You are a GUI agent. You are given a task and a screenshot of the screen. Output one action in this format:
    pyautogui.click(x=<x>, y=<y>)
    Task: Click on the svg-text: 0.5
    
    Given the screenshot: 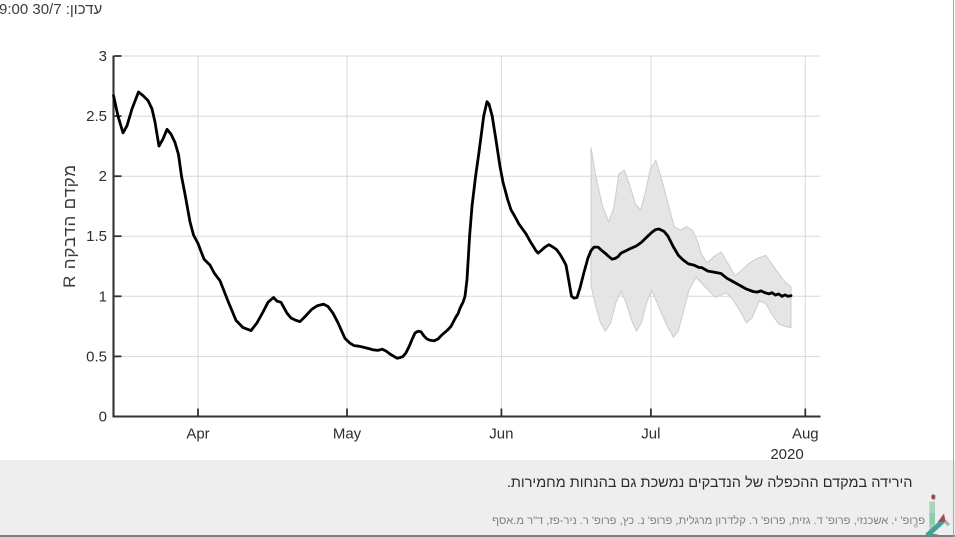 What is the action you would take?
    pyautogui.click(x=96, y=356)
    